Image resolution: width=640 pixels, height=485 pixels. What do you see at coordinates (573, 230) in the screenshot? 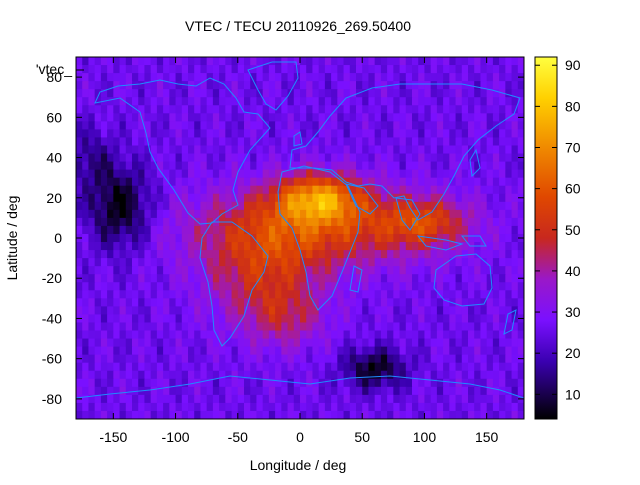
I see `colorbar-tick-label: 50` at bounding box center [573, 230].